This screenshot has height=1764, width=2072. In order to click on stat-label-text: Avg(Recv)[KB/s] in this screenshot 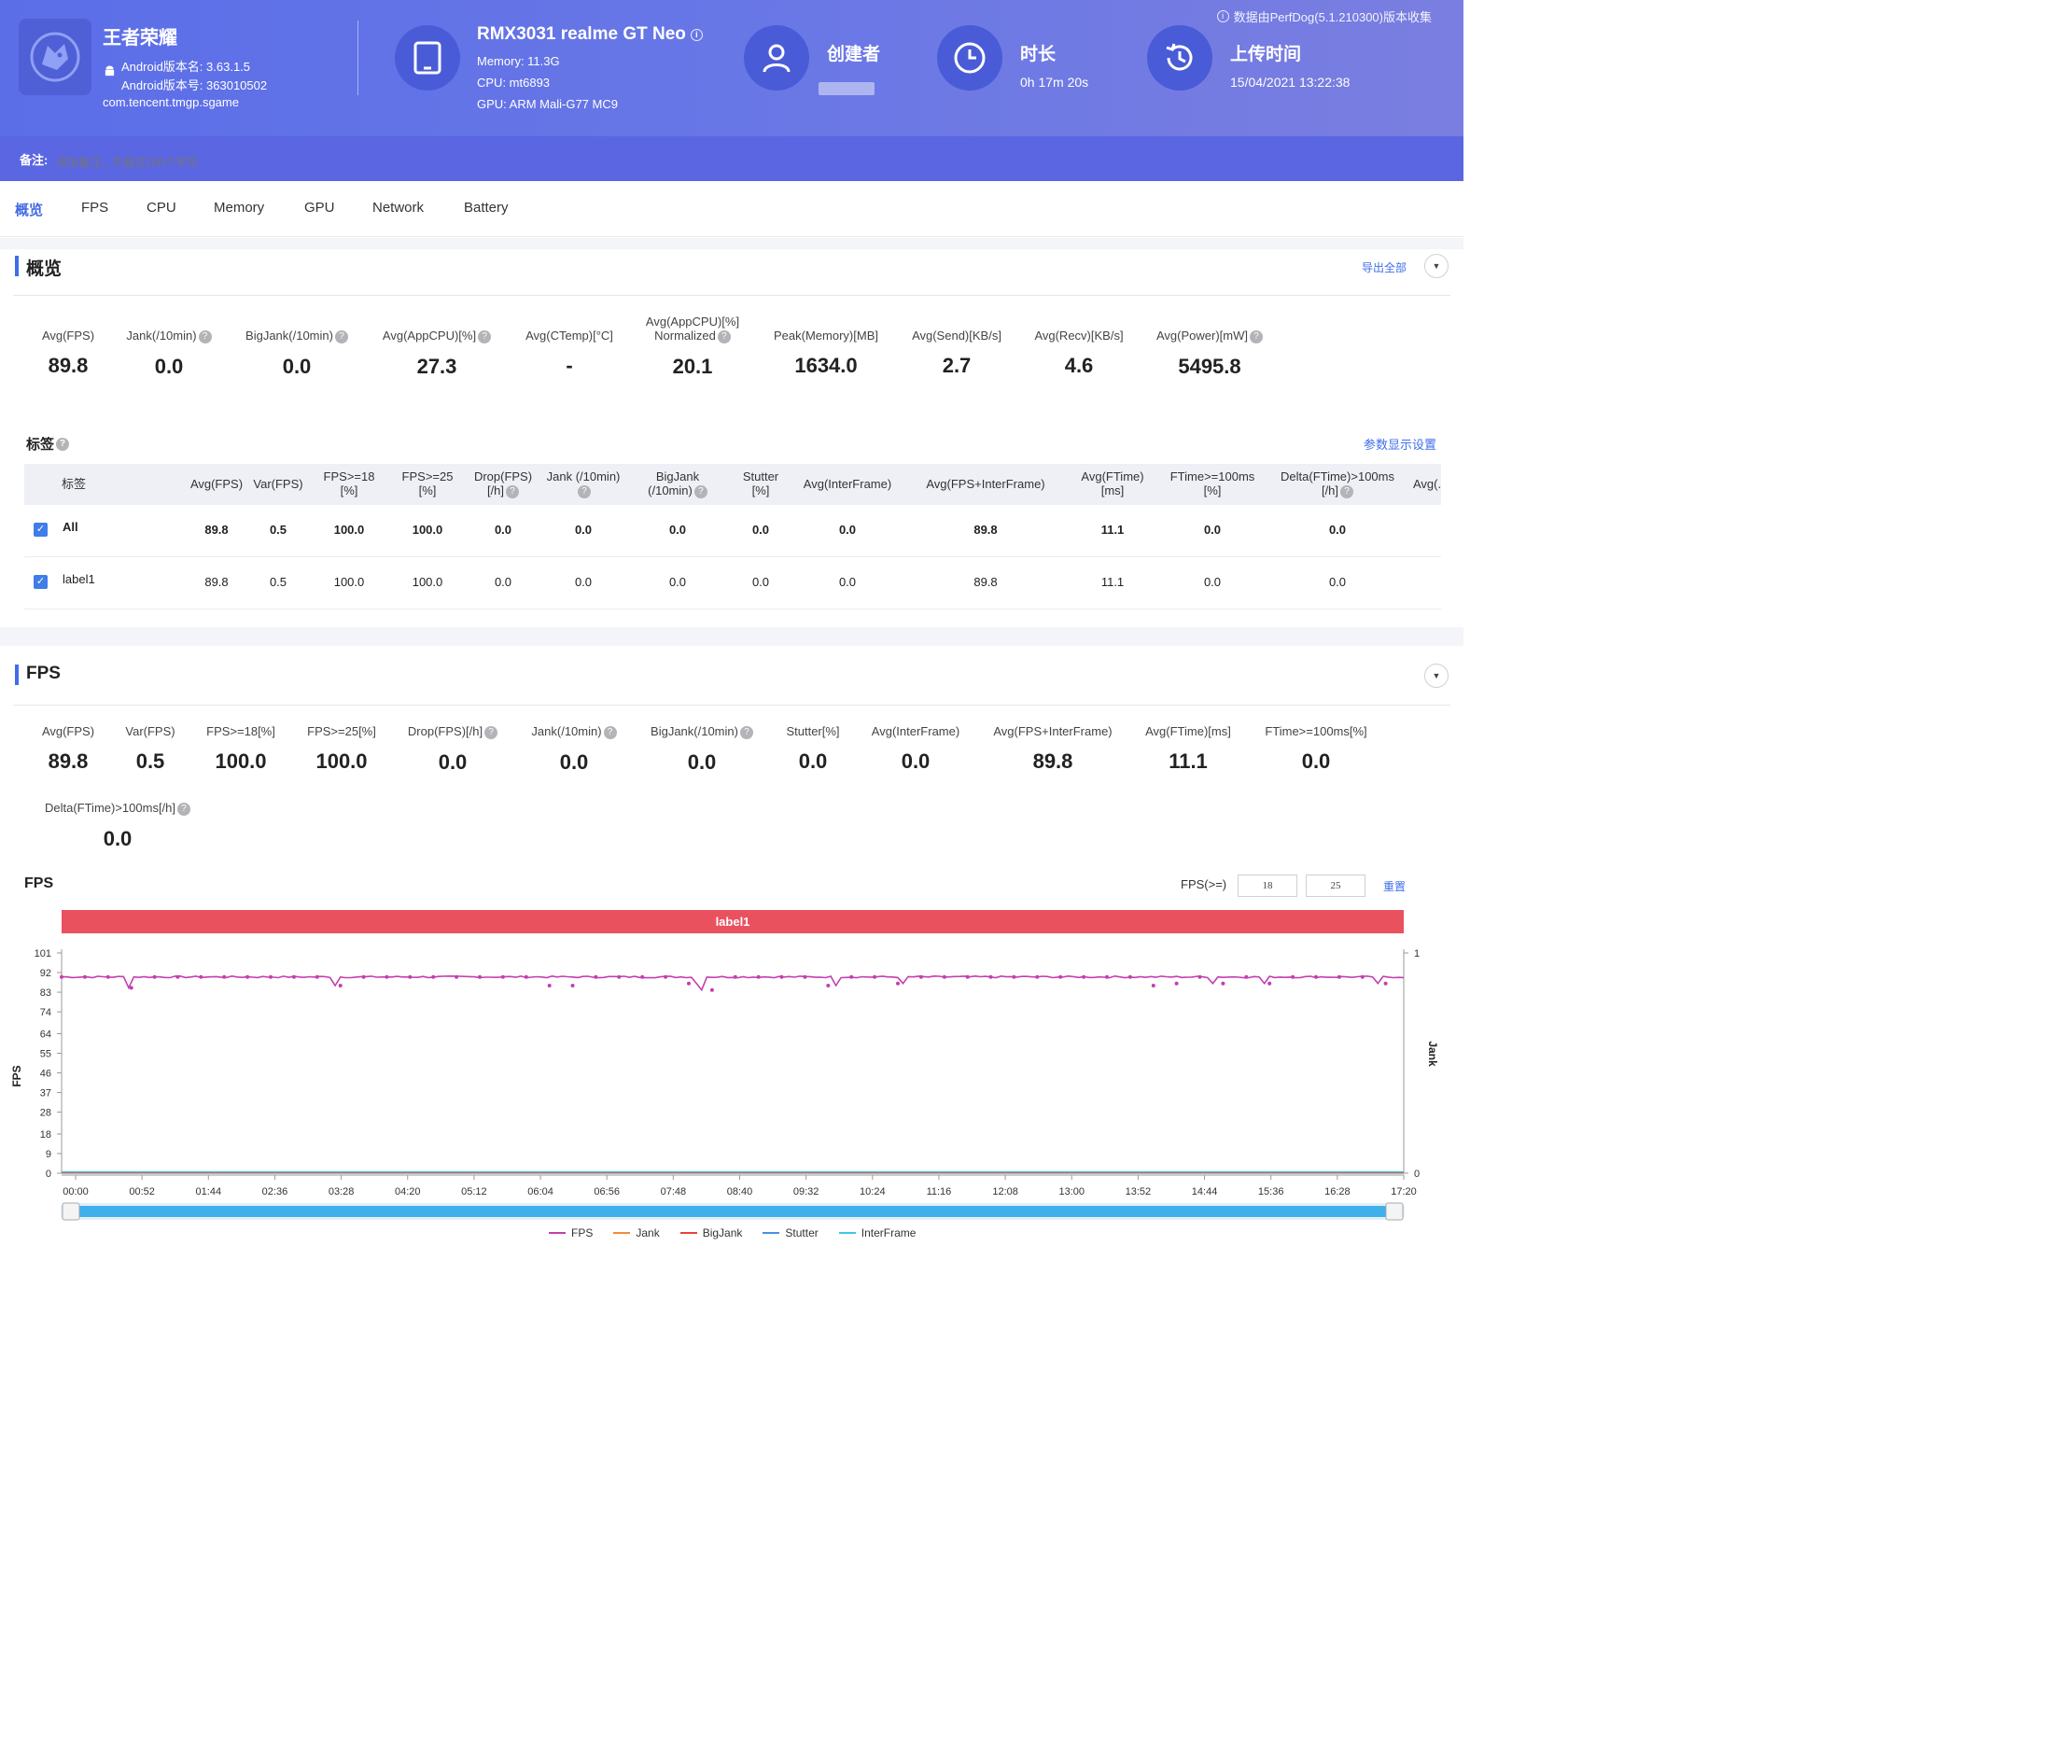, I will do `click(1079, 336)`.